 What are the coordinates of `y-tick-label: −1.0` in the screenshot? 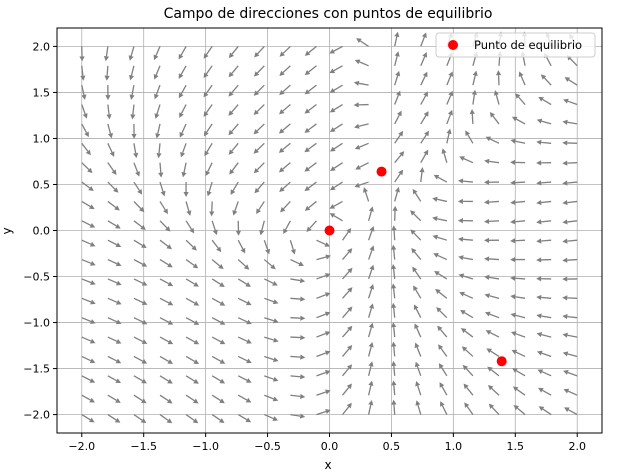 It's located at (36, 323).